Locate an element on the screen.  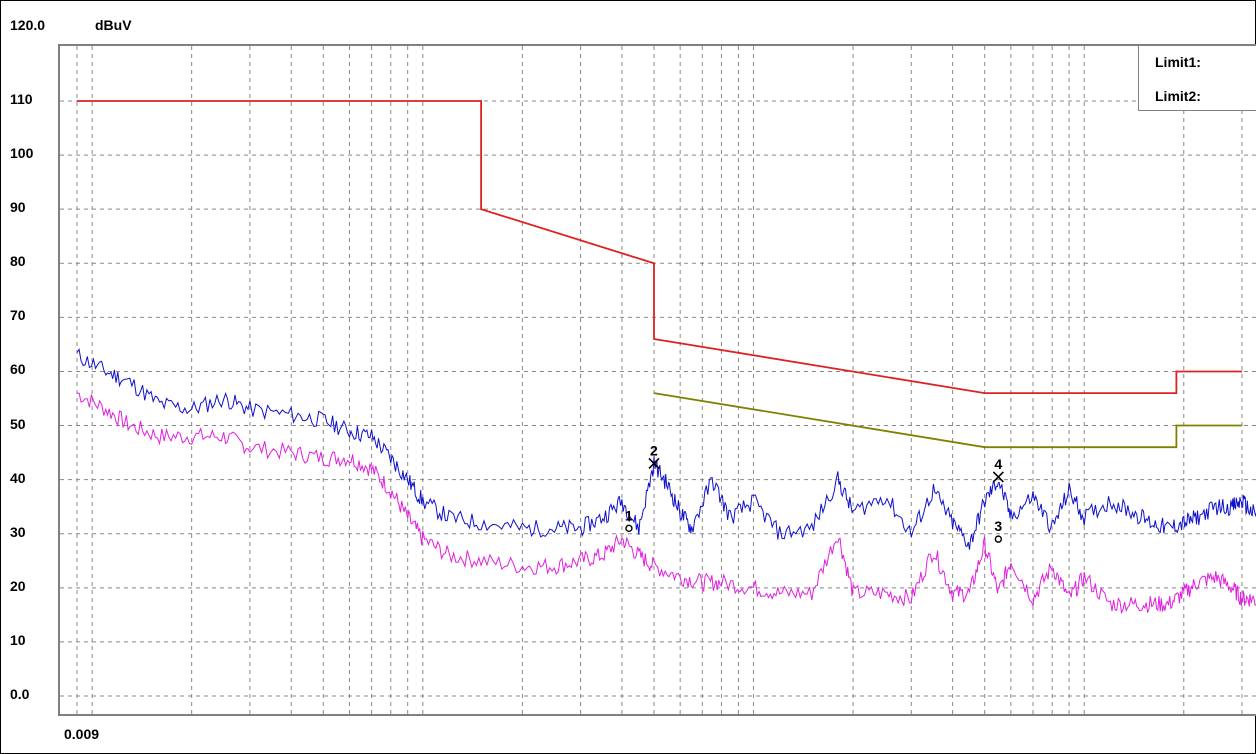
y-tick-label: 110 is located at coordinates (21, 99).